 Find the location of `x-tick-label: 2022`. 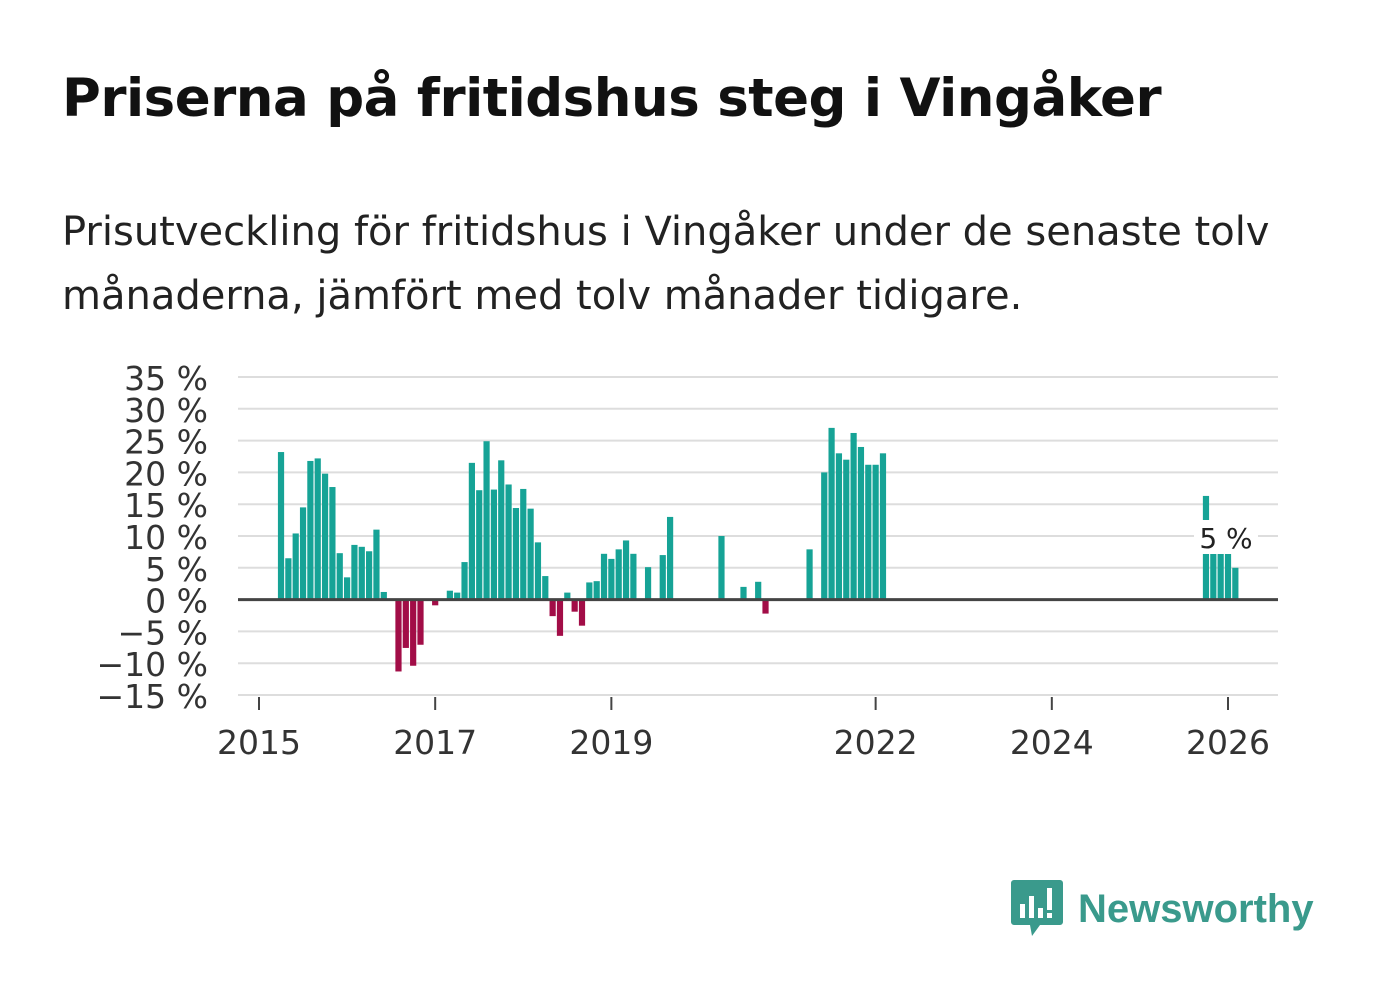

x-tick-label: 2022 is located at coordinates (876, 742).